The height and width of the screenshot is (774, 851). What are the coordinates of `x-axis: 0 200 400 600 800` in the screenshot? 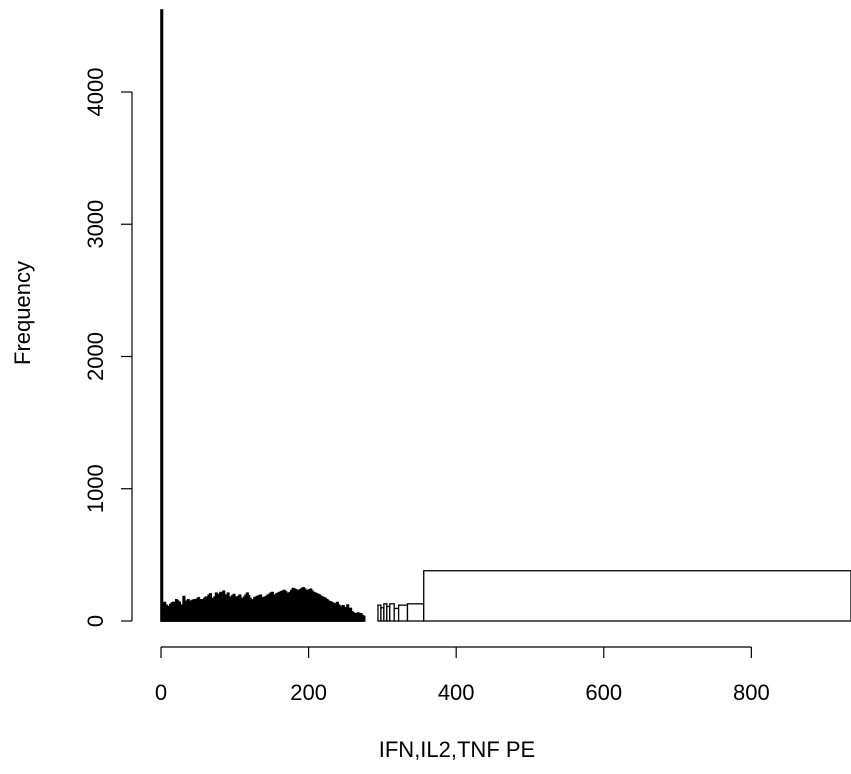 It's located at (462, 675).